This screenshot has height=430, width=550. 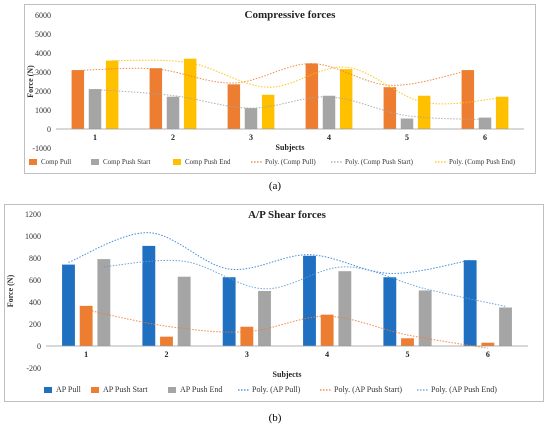 I want to click on y-tick-label: 3000, so click(x=43, y=72).